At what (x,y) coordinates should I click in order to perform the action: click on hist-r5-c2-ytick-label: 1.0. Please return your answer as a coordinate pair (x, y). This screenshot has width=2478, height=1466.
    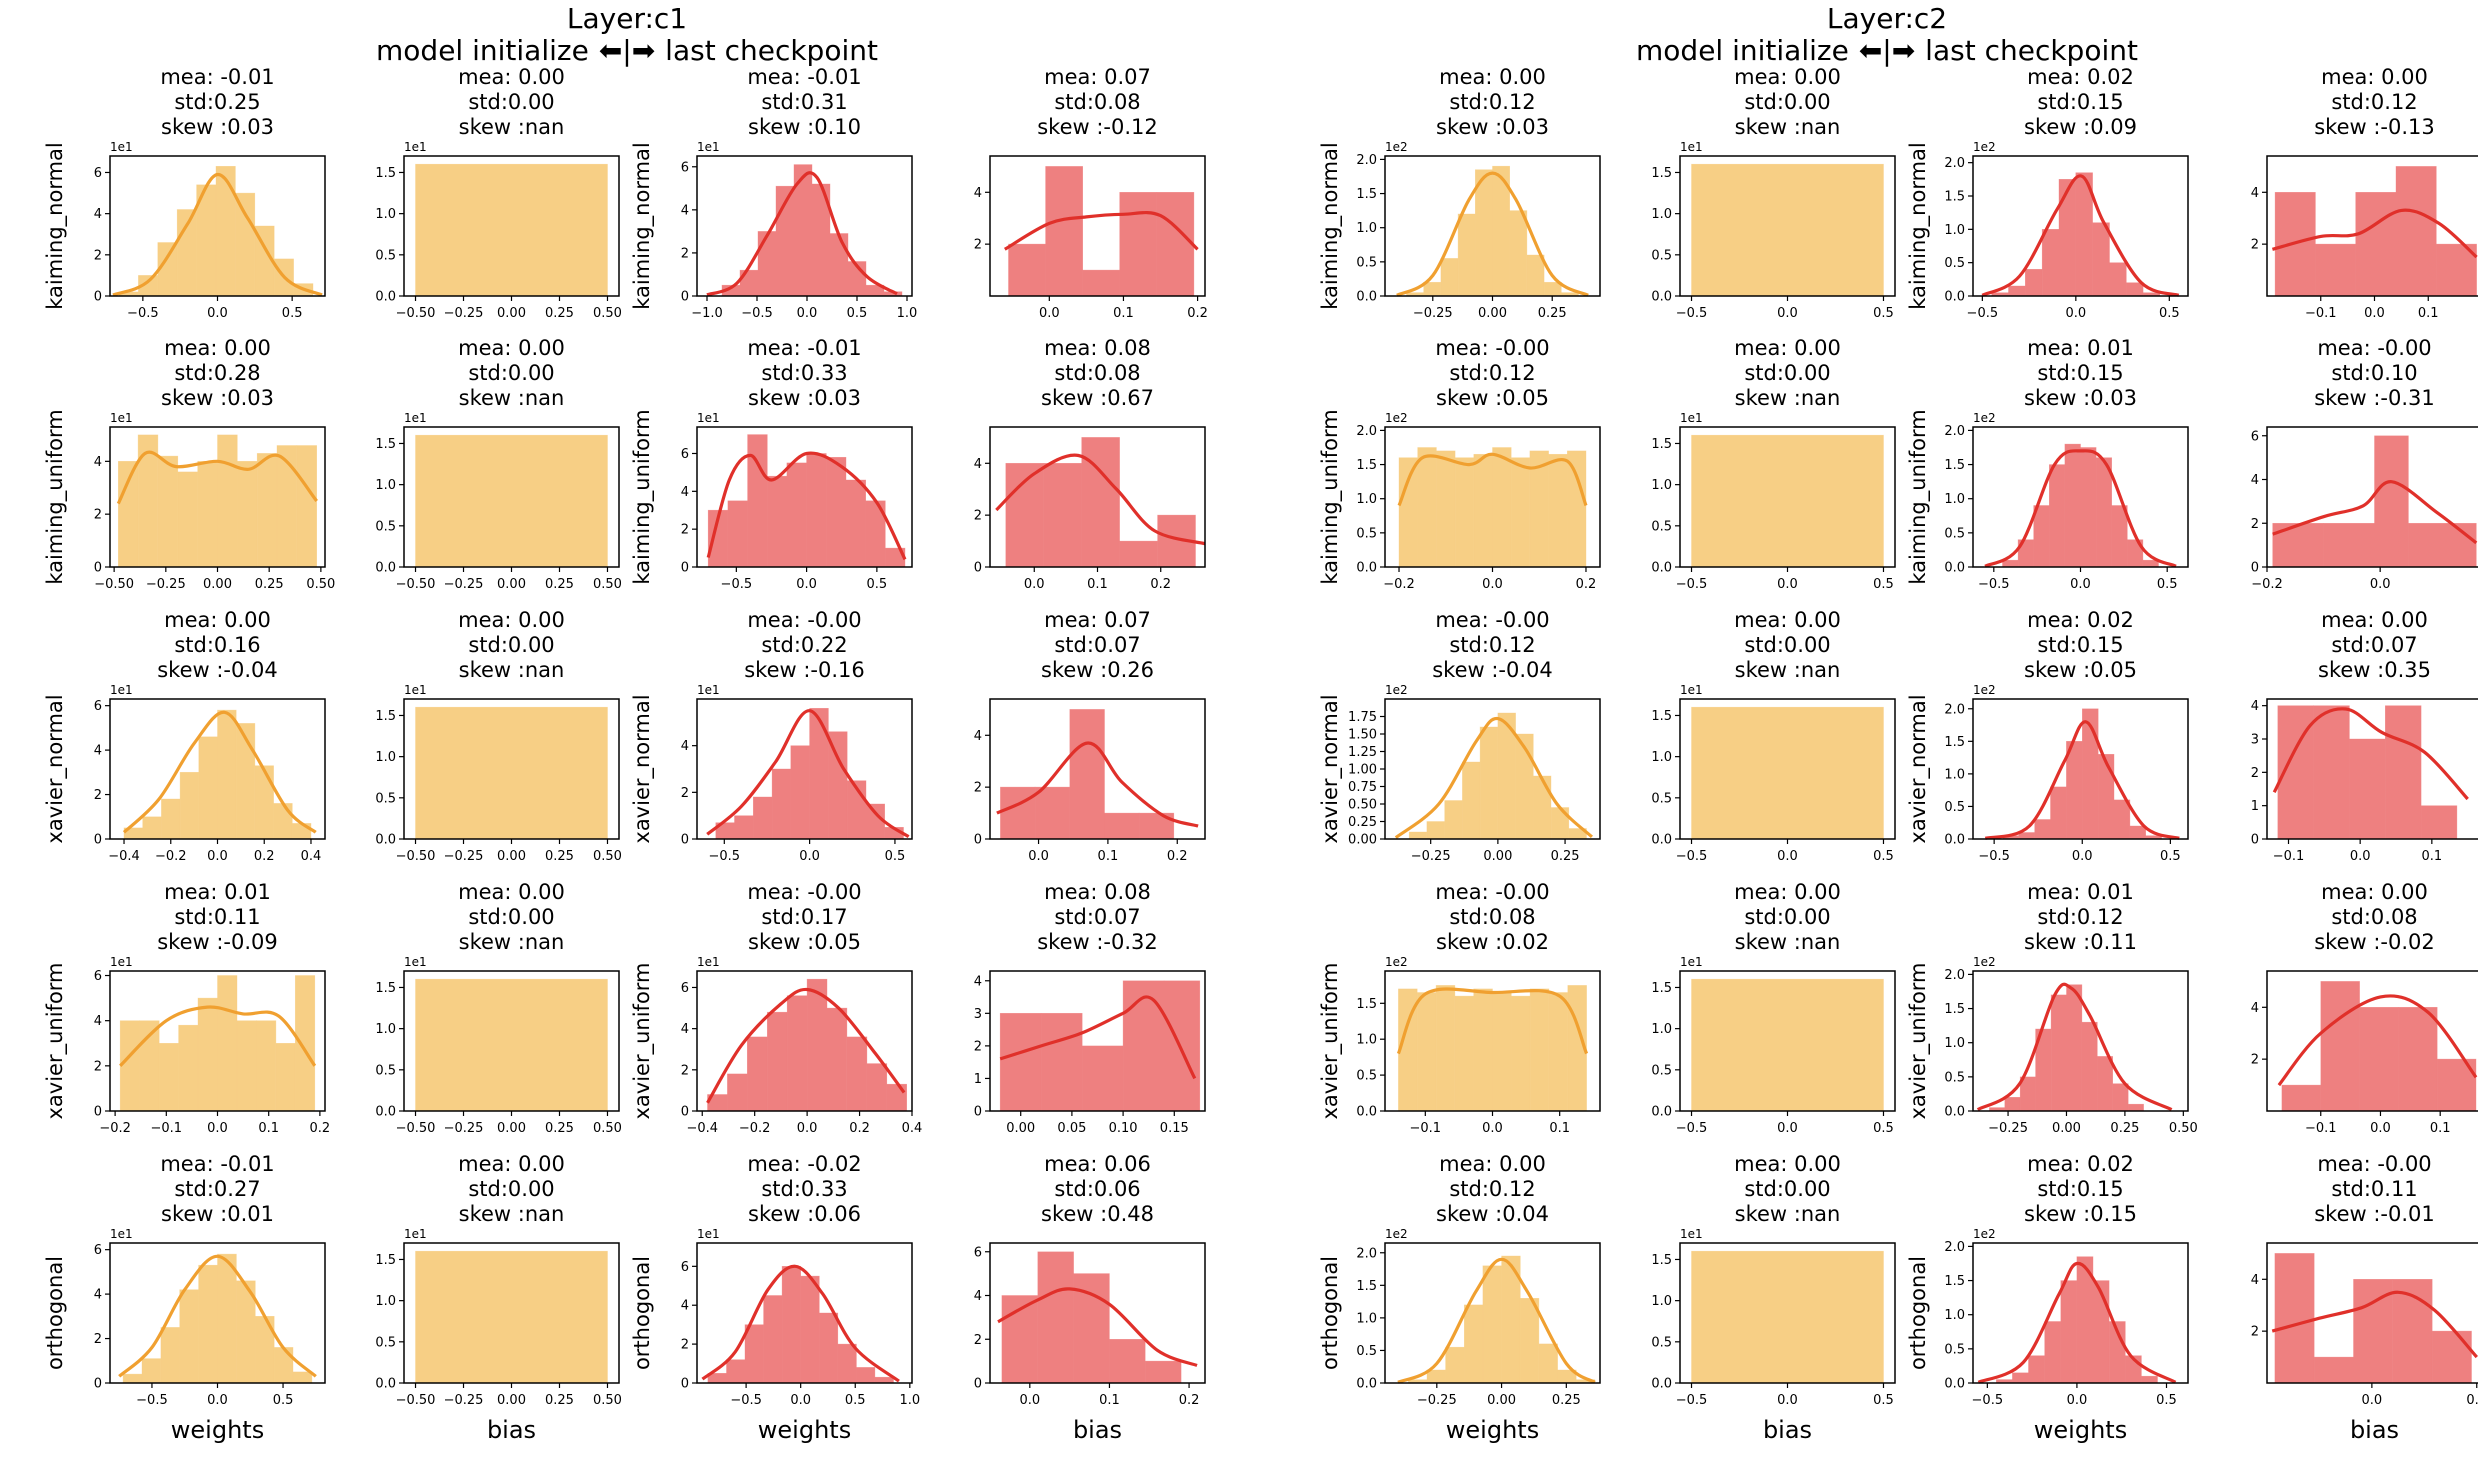
    Looking at the image, I should click on (385, 1301).